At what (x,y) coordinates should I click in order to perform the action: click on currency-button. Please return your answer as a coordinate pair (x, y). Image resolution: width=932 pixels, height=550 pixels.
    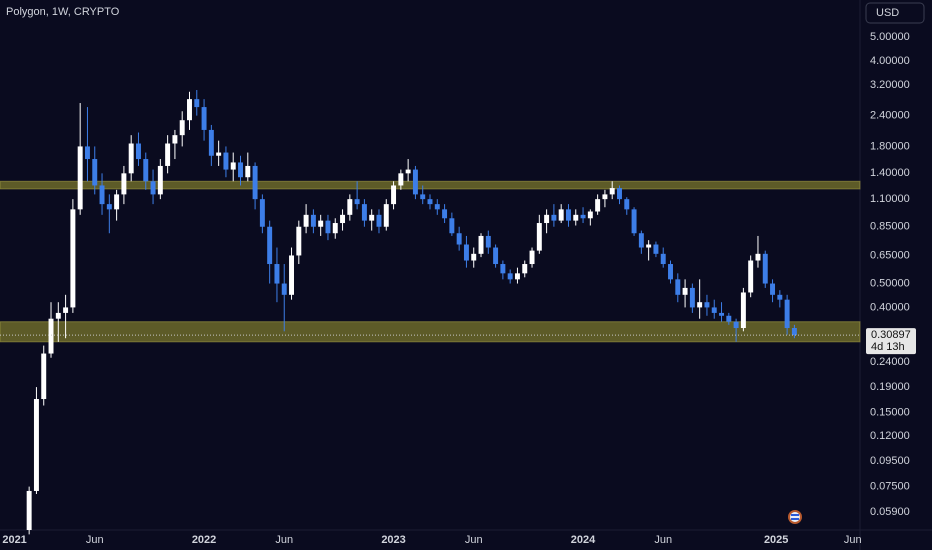
    Looking at the image, I should click on (895, 13).